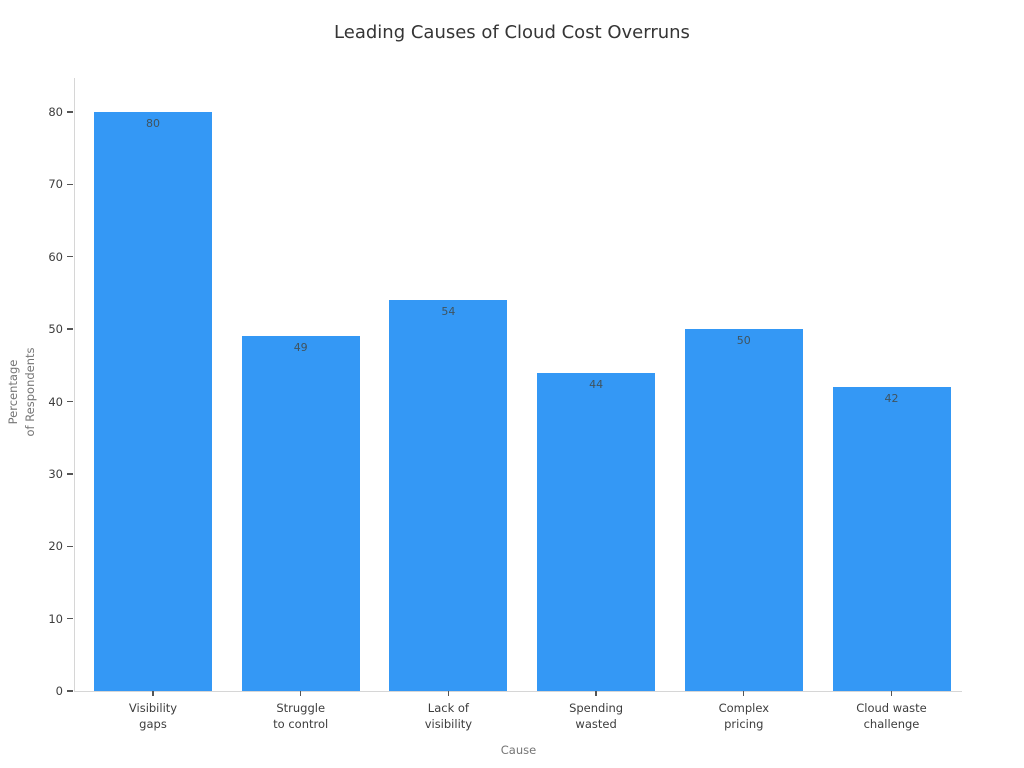 The height and width of the screenshot is (768, 1024). I want to click on x-tick-label: Complex pricing, so click(744, 716).